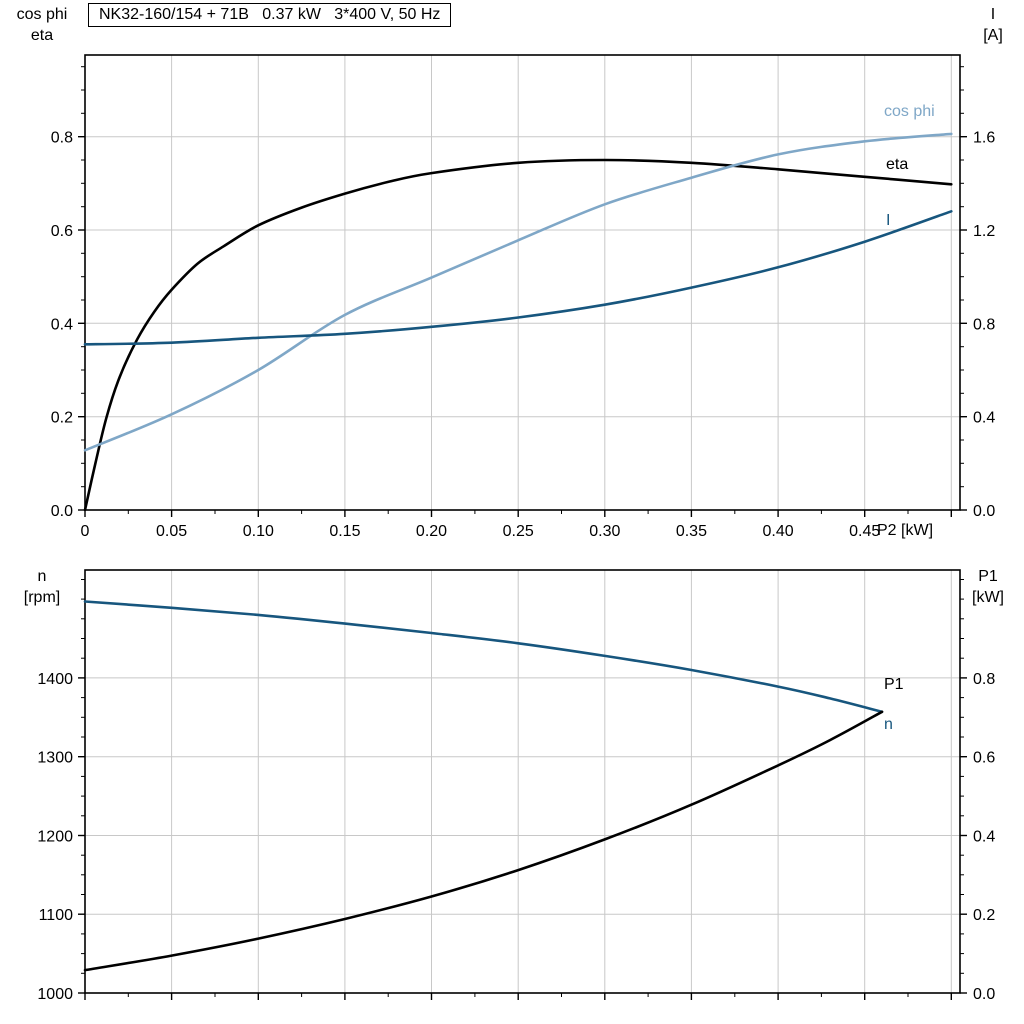  What do you see at coordinates (897, 164) in the screenshot?
I see `eta-curve-label: eta` at bounding box center [897, 164].